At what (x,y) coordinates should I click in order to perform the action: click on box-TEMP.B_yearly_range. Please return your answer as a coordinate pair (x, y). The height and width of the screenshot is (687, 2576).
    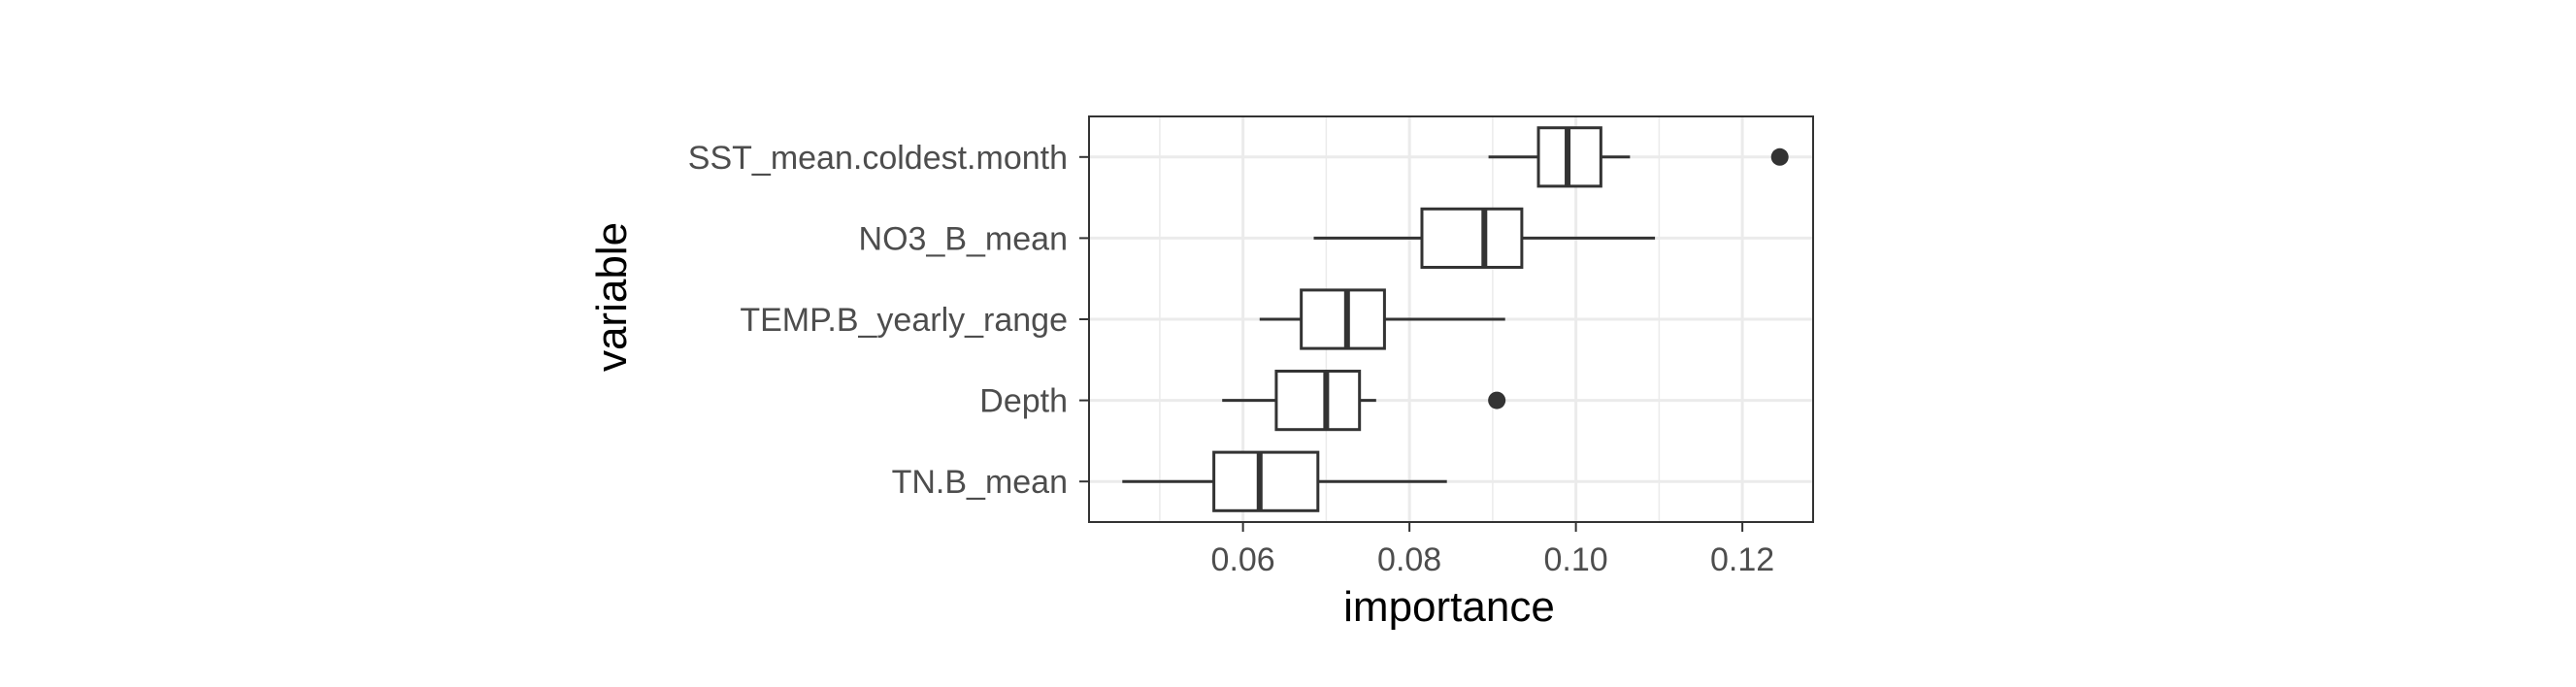
    Looking at the image, I should click on (1382, 319).